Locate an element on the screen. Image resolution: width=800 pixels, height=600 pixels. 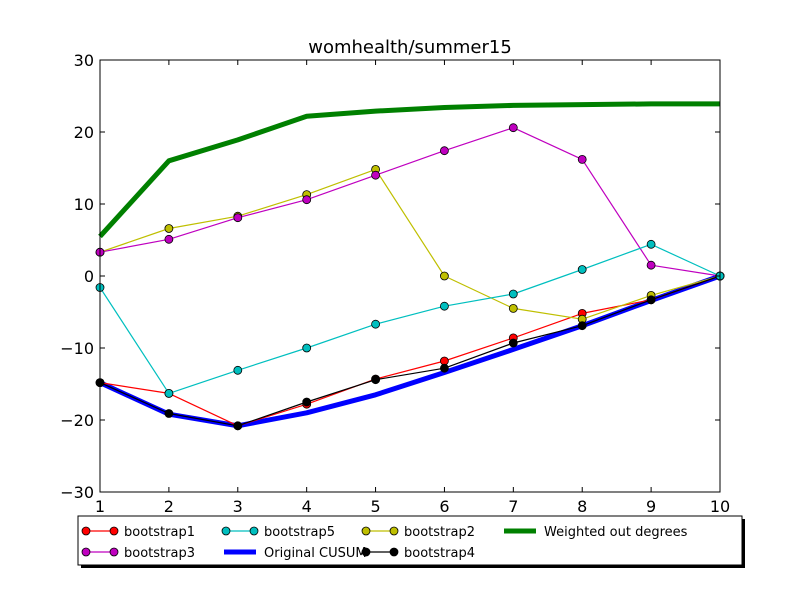
legend-item-bootstrap5: bootstrap5 is located at coordinates (278, 532).